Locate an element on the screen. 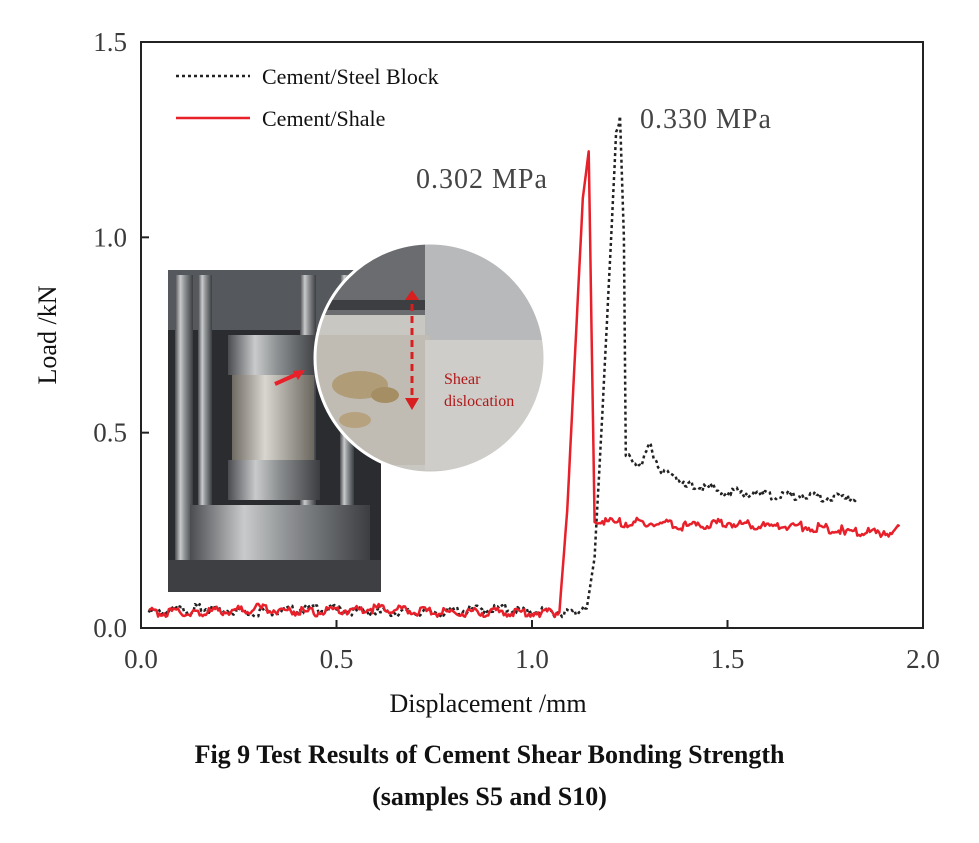  inset-label: Shear is located at coordinates (462, 379).